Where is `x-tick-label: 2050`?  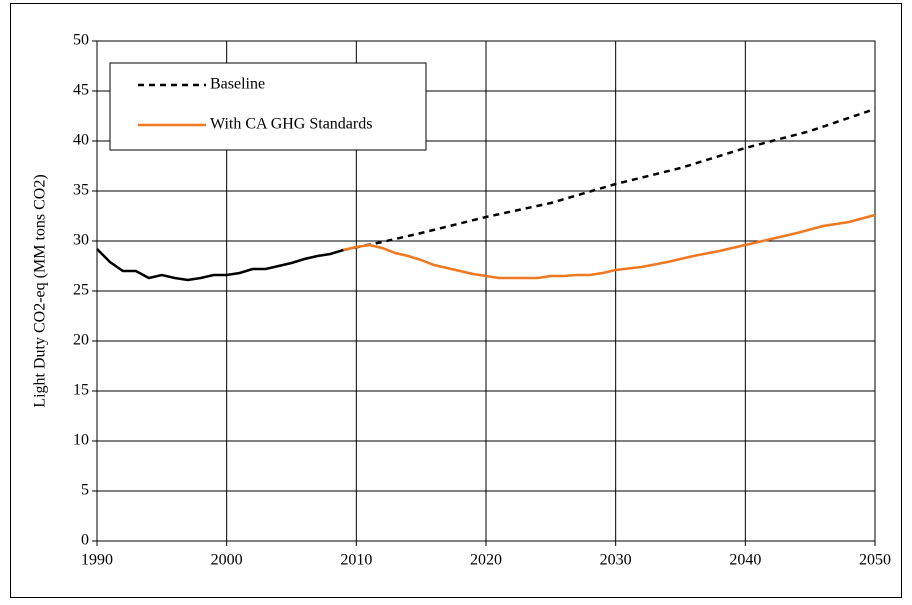 x-tick-label: 2050 is located at coordinates (875, 560).